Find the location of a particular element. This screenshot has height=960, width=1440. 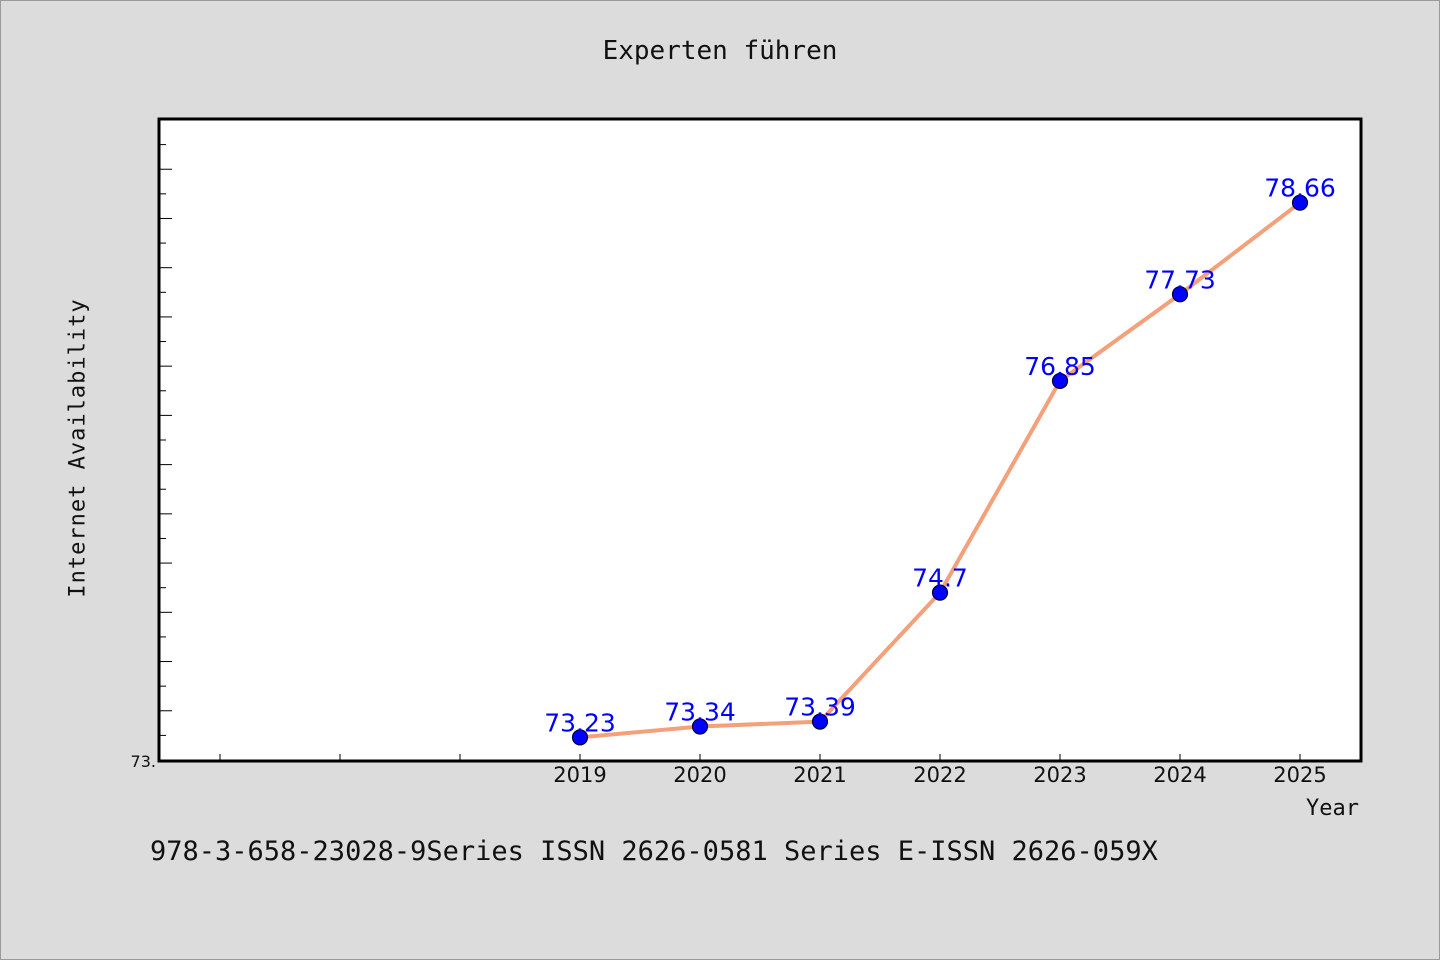

x-tick-label: 2024 is located at coordinates (1179, 775).